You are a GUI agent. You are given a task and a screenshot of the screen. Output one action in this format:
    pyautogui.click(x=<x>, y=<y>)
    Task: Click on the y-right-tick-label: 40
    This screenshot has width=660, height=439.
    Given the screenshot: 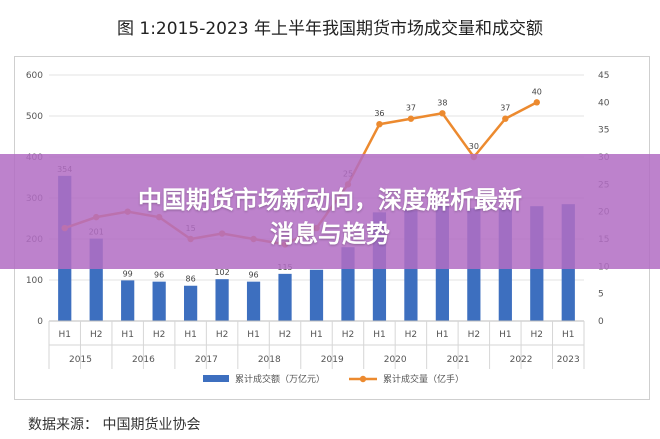 What is the action you would take?
    pyautogui.click(x=604, y=103)
    